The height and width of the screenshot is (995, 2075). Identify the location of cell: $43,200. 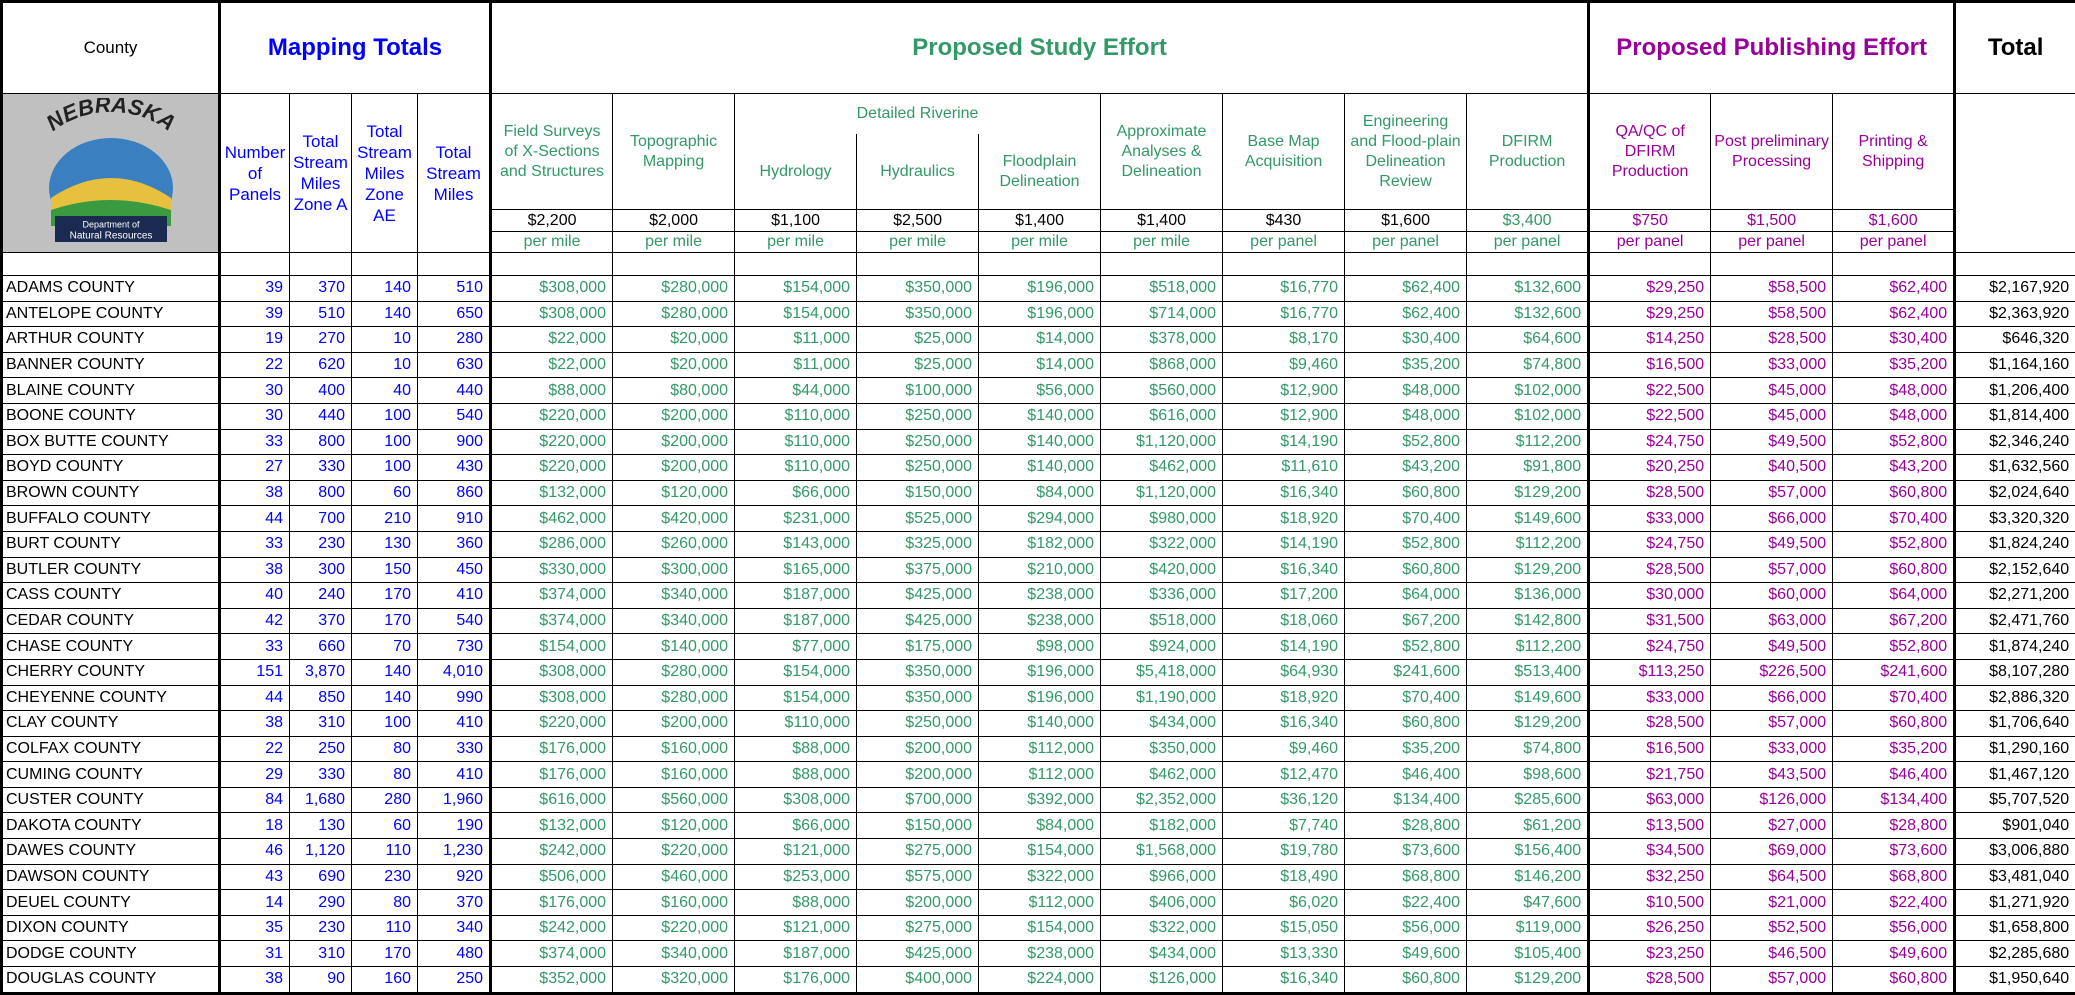
(1406, 467).